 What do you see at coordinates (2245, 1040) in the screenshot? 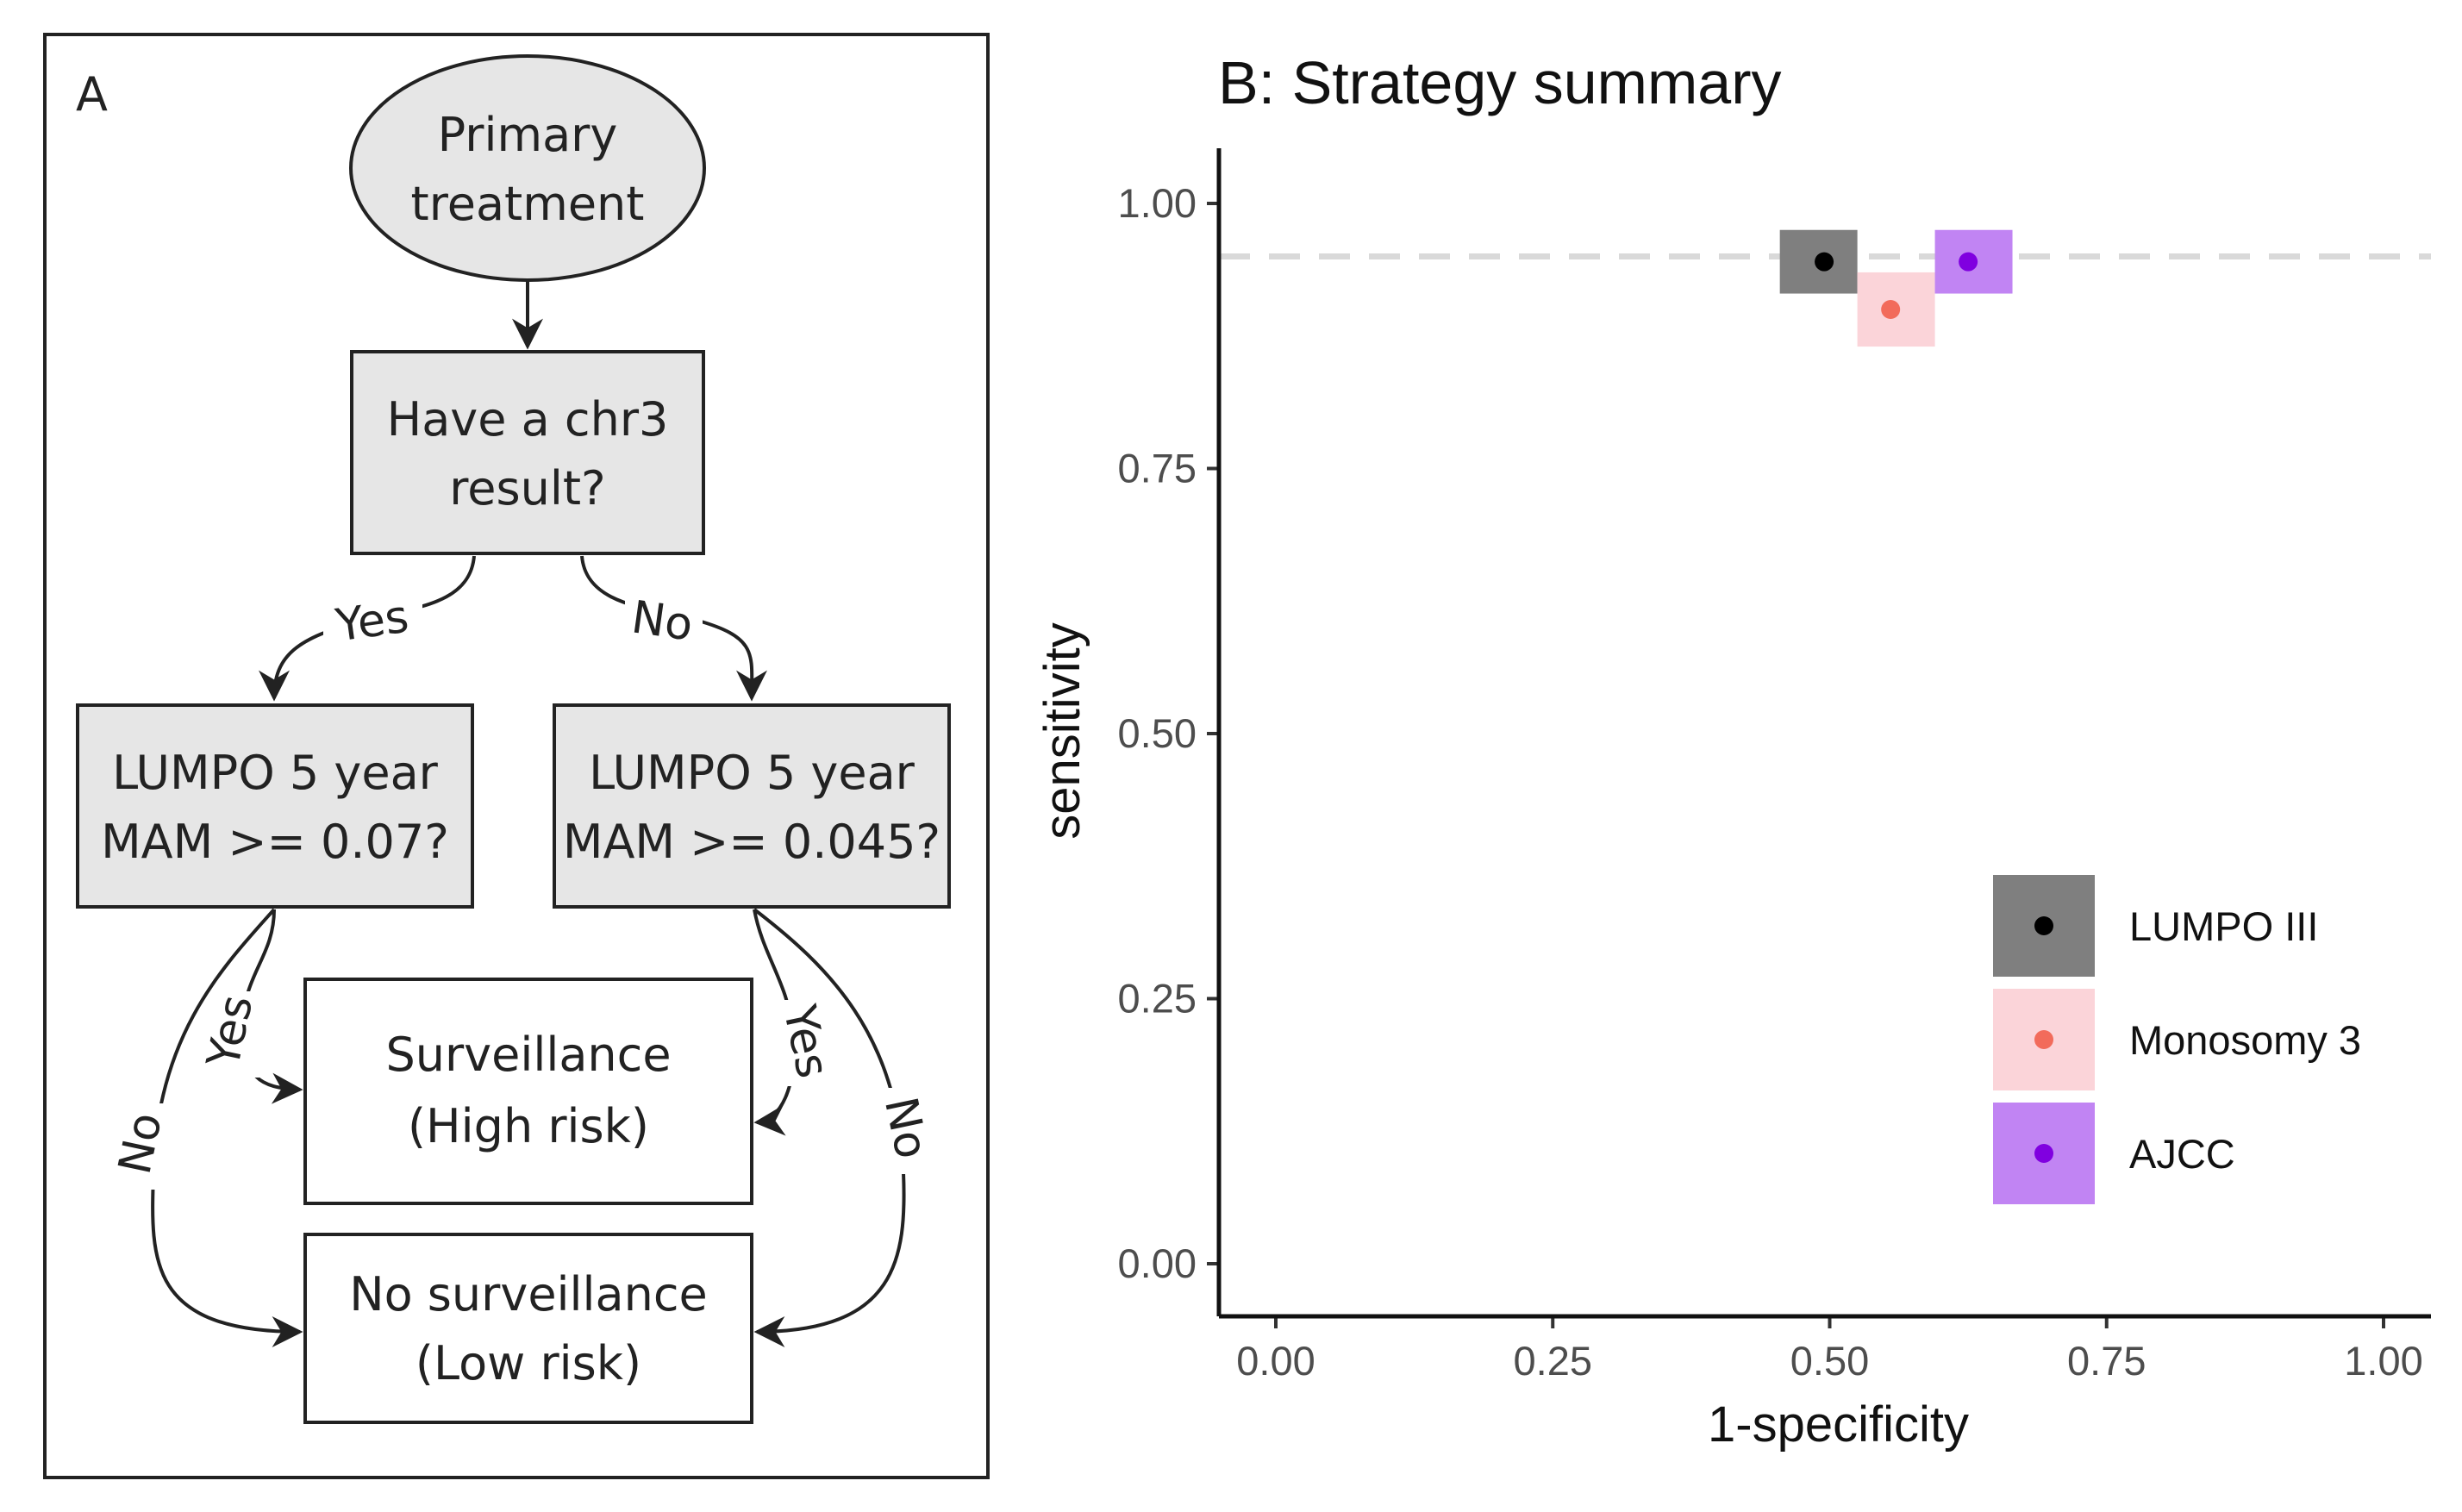
I see `legend-label: Monosomy 3` at bounding box center [2245, 1040].